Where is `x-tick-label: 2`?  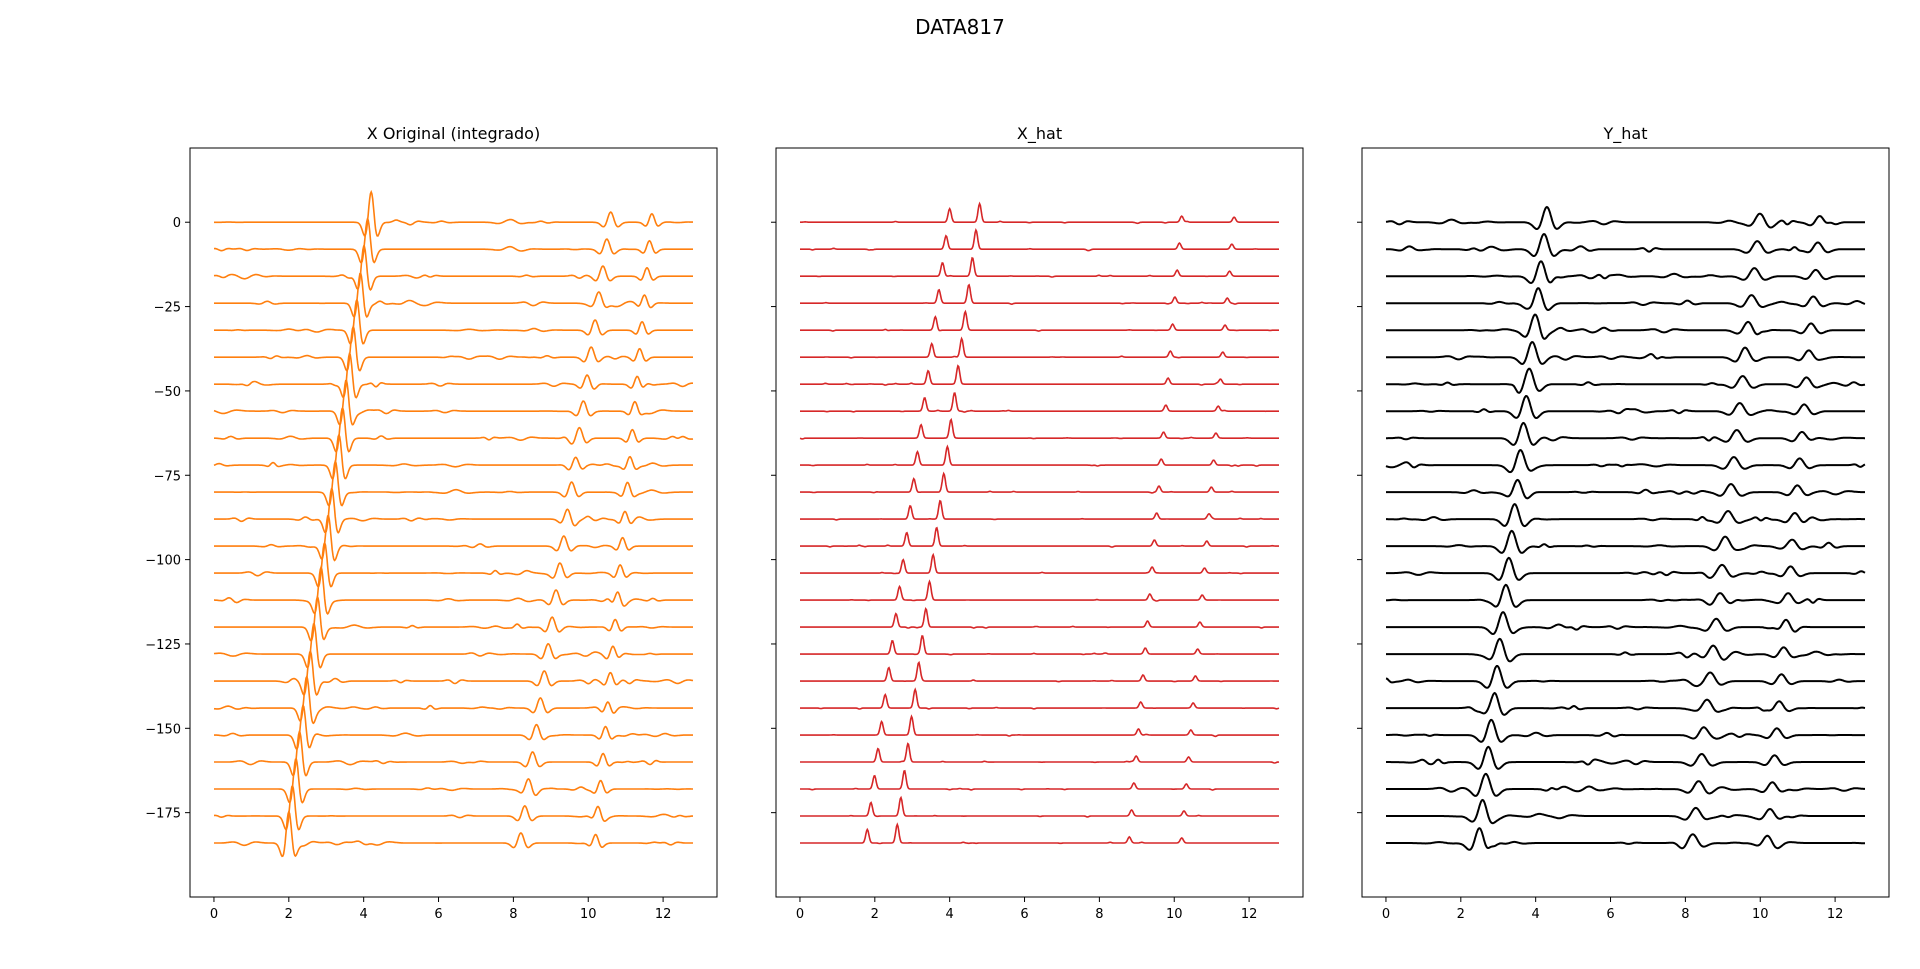 x-tick-label: 2 is located at coordinates (875, 914).